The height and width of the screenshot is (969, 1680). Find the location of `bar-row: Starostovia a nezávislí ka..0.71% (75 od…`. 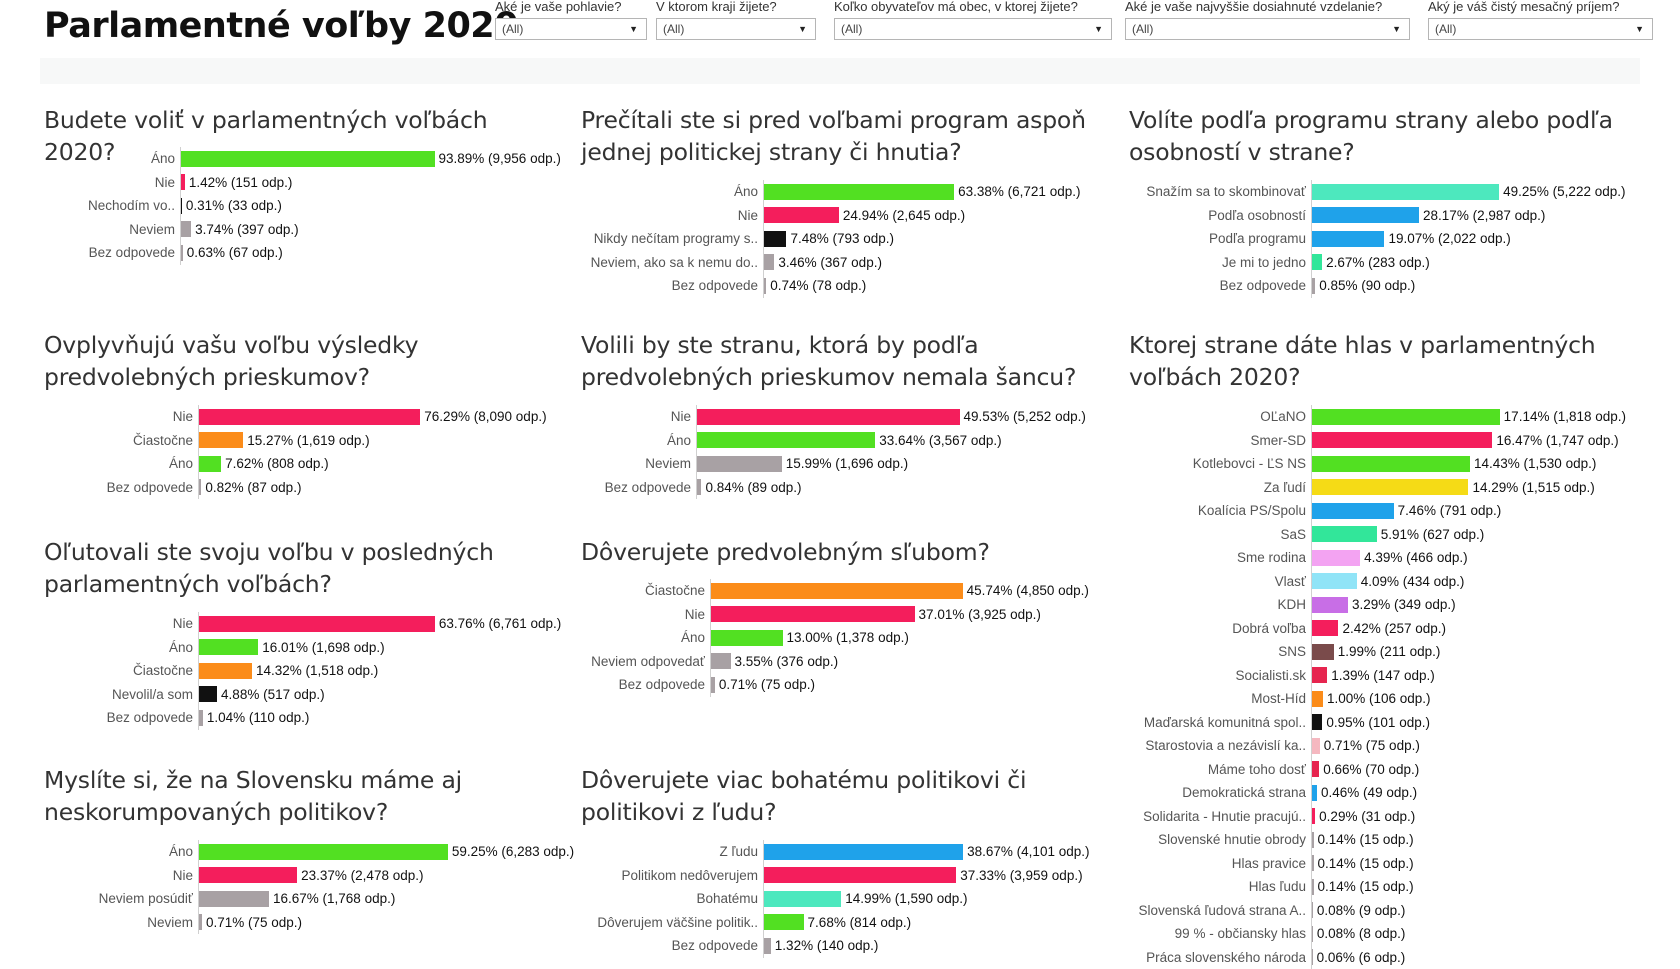

bar-row: Starostovia a nezávislí ka..0.71% (75 od… is located at coordinates (1390, 746).